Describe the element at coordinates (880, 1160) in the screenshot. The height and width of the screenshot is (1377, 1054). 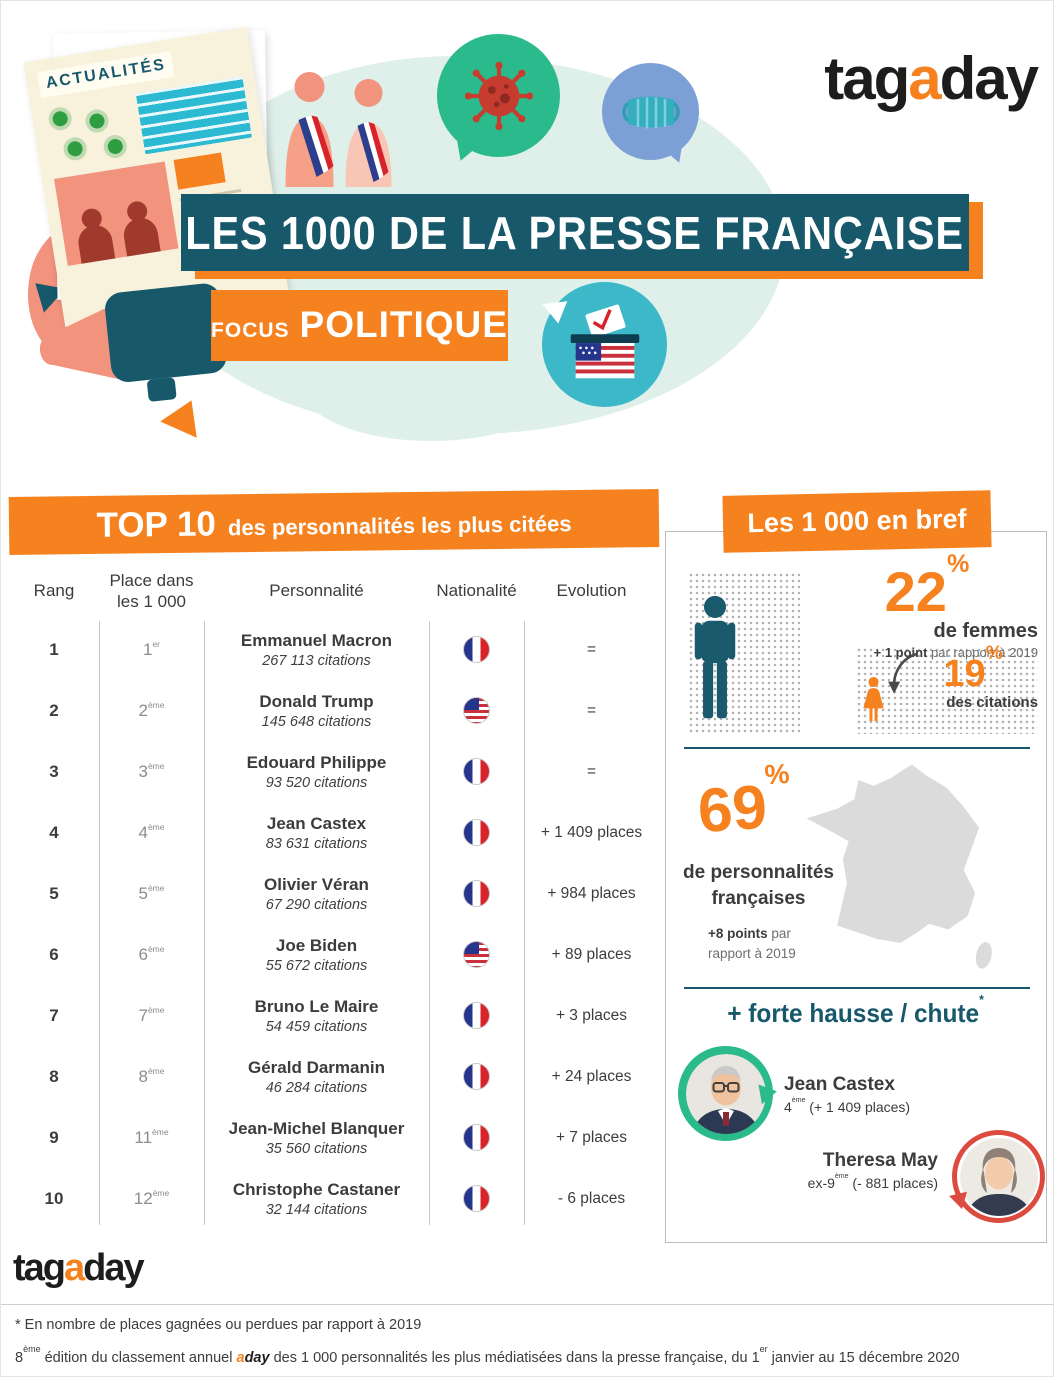
I see `may-name: Theresa May` at that location.